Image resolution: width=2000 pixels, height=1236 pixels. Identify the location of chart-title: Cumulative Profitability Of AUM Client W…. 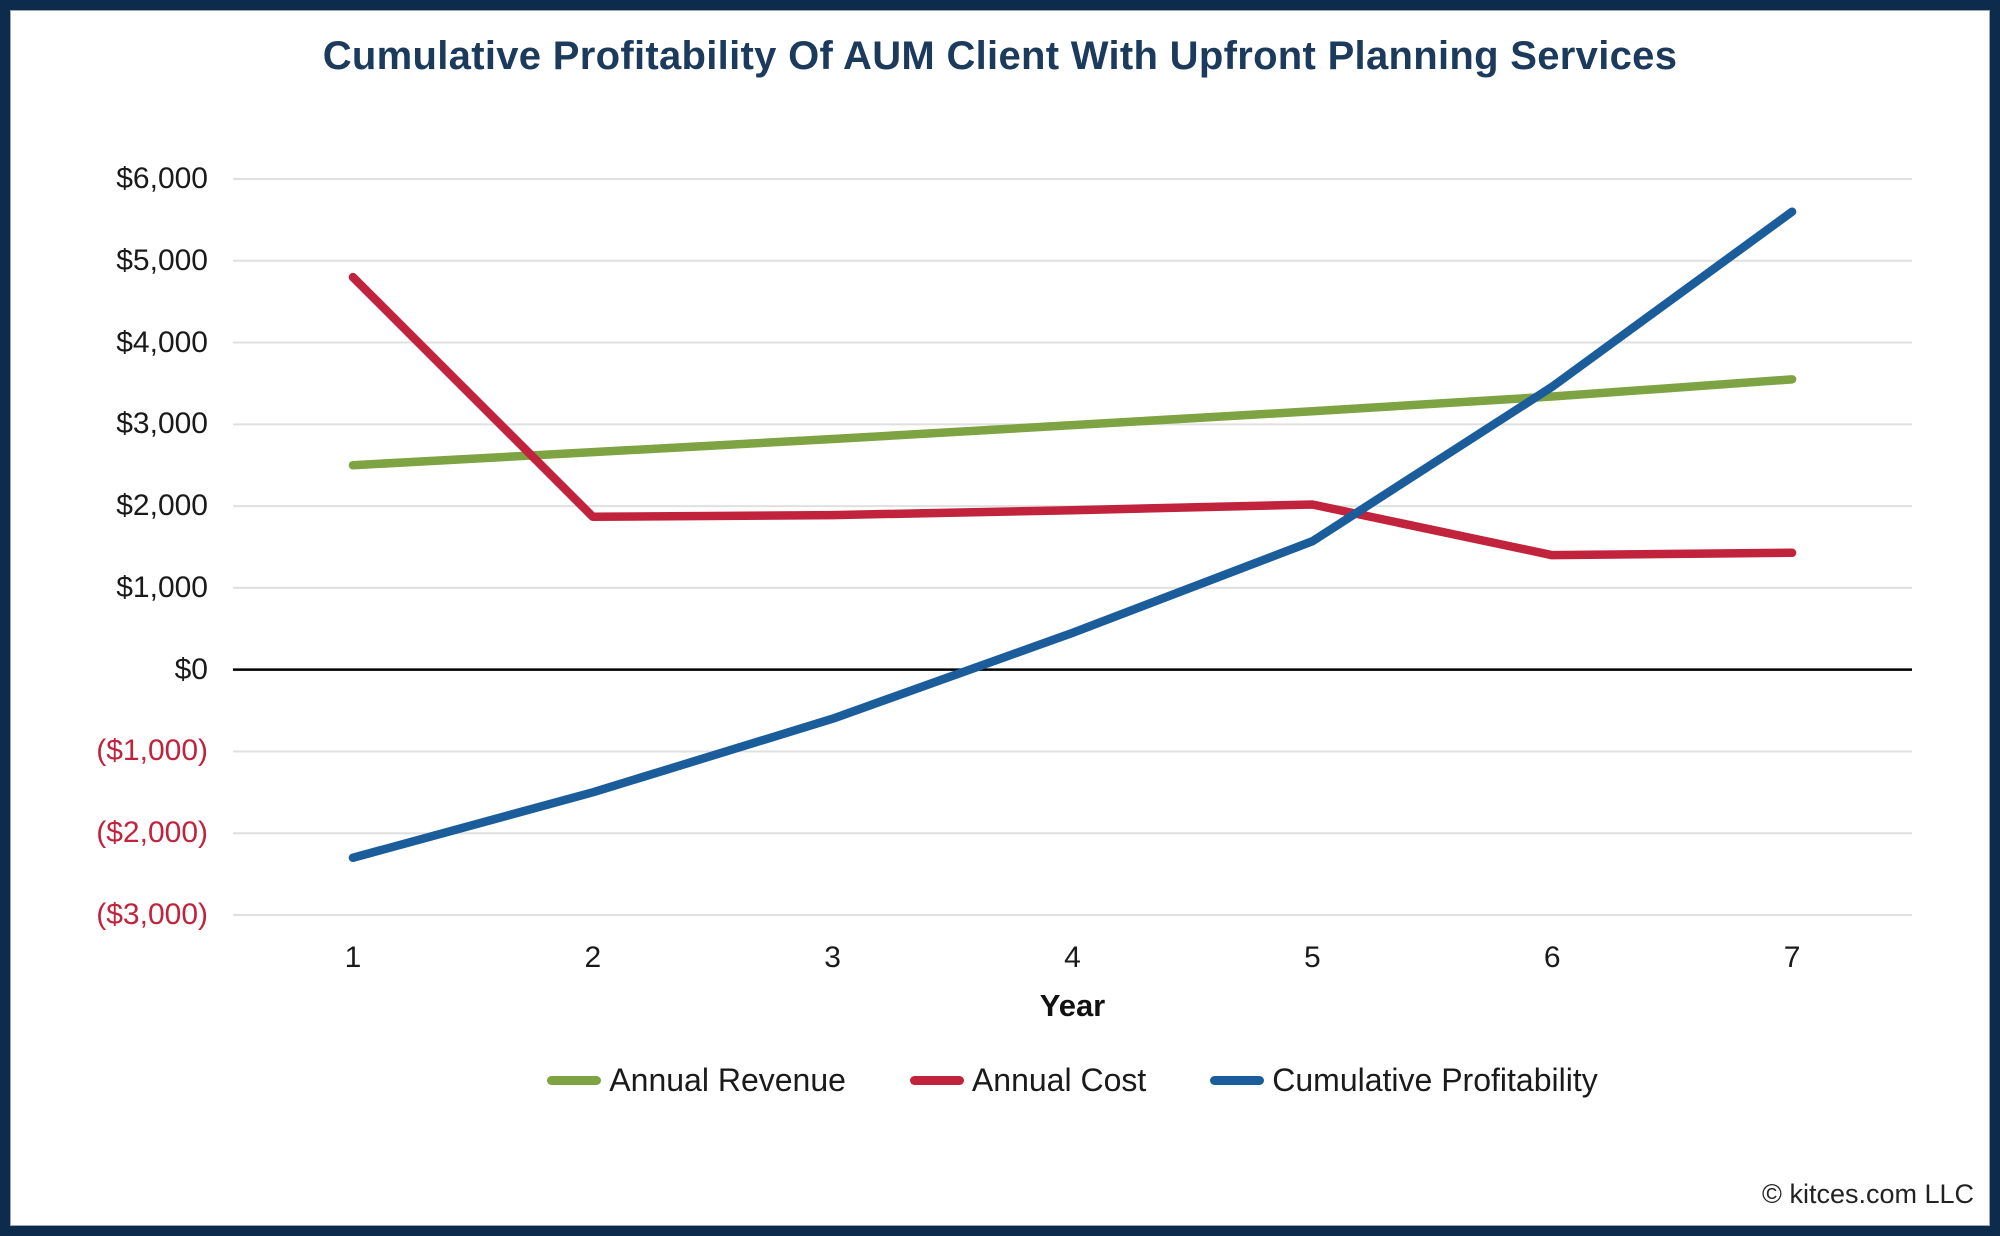
(1000, 56).